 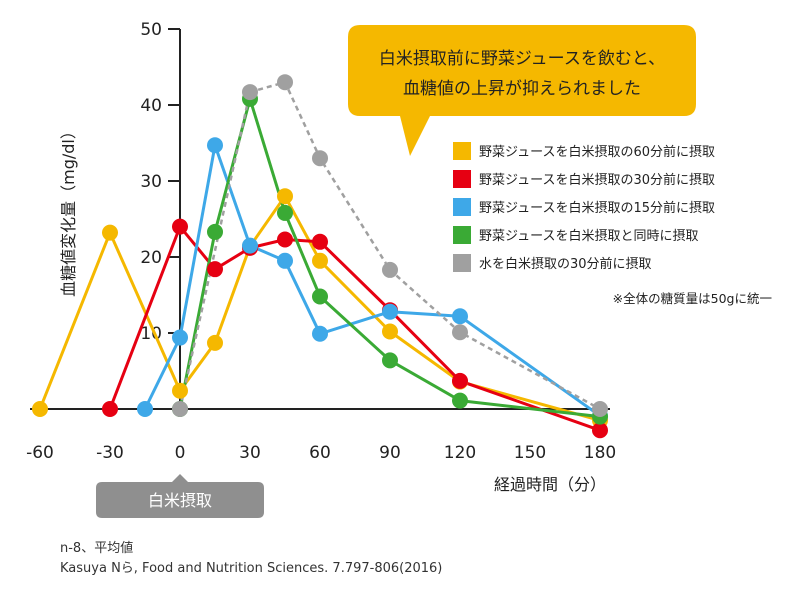 What do you see at coordinates (151, 106) in the screenshot?
I see `y-tick-label: 40` at bounding box center [151, 106].